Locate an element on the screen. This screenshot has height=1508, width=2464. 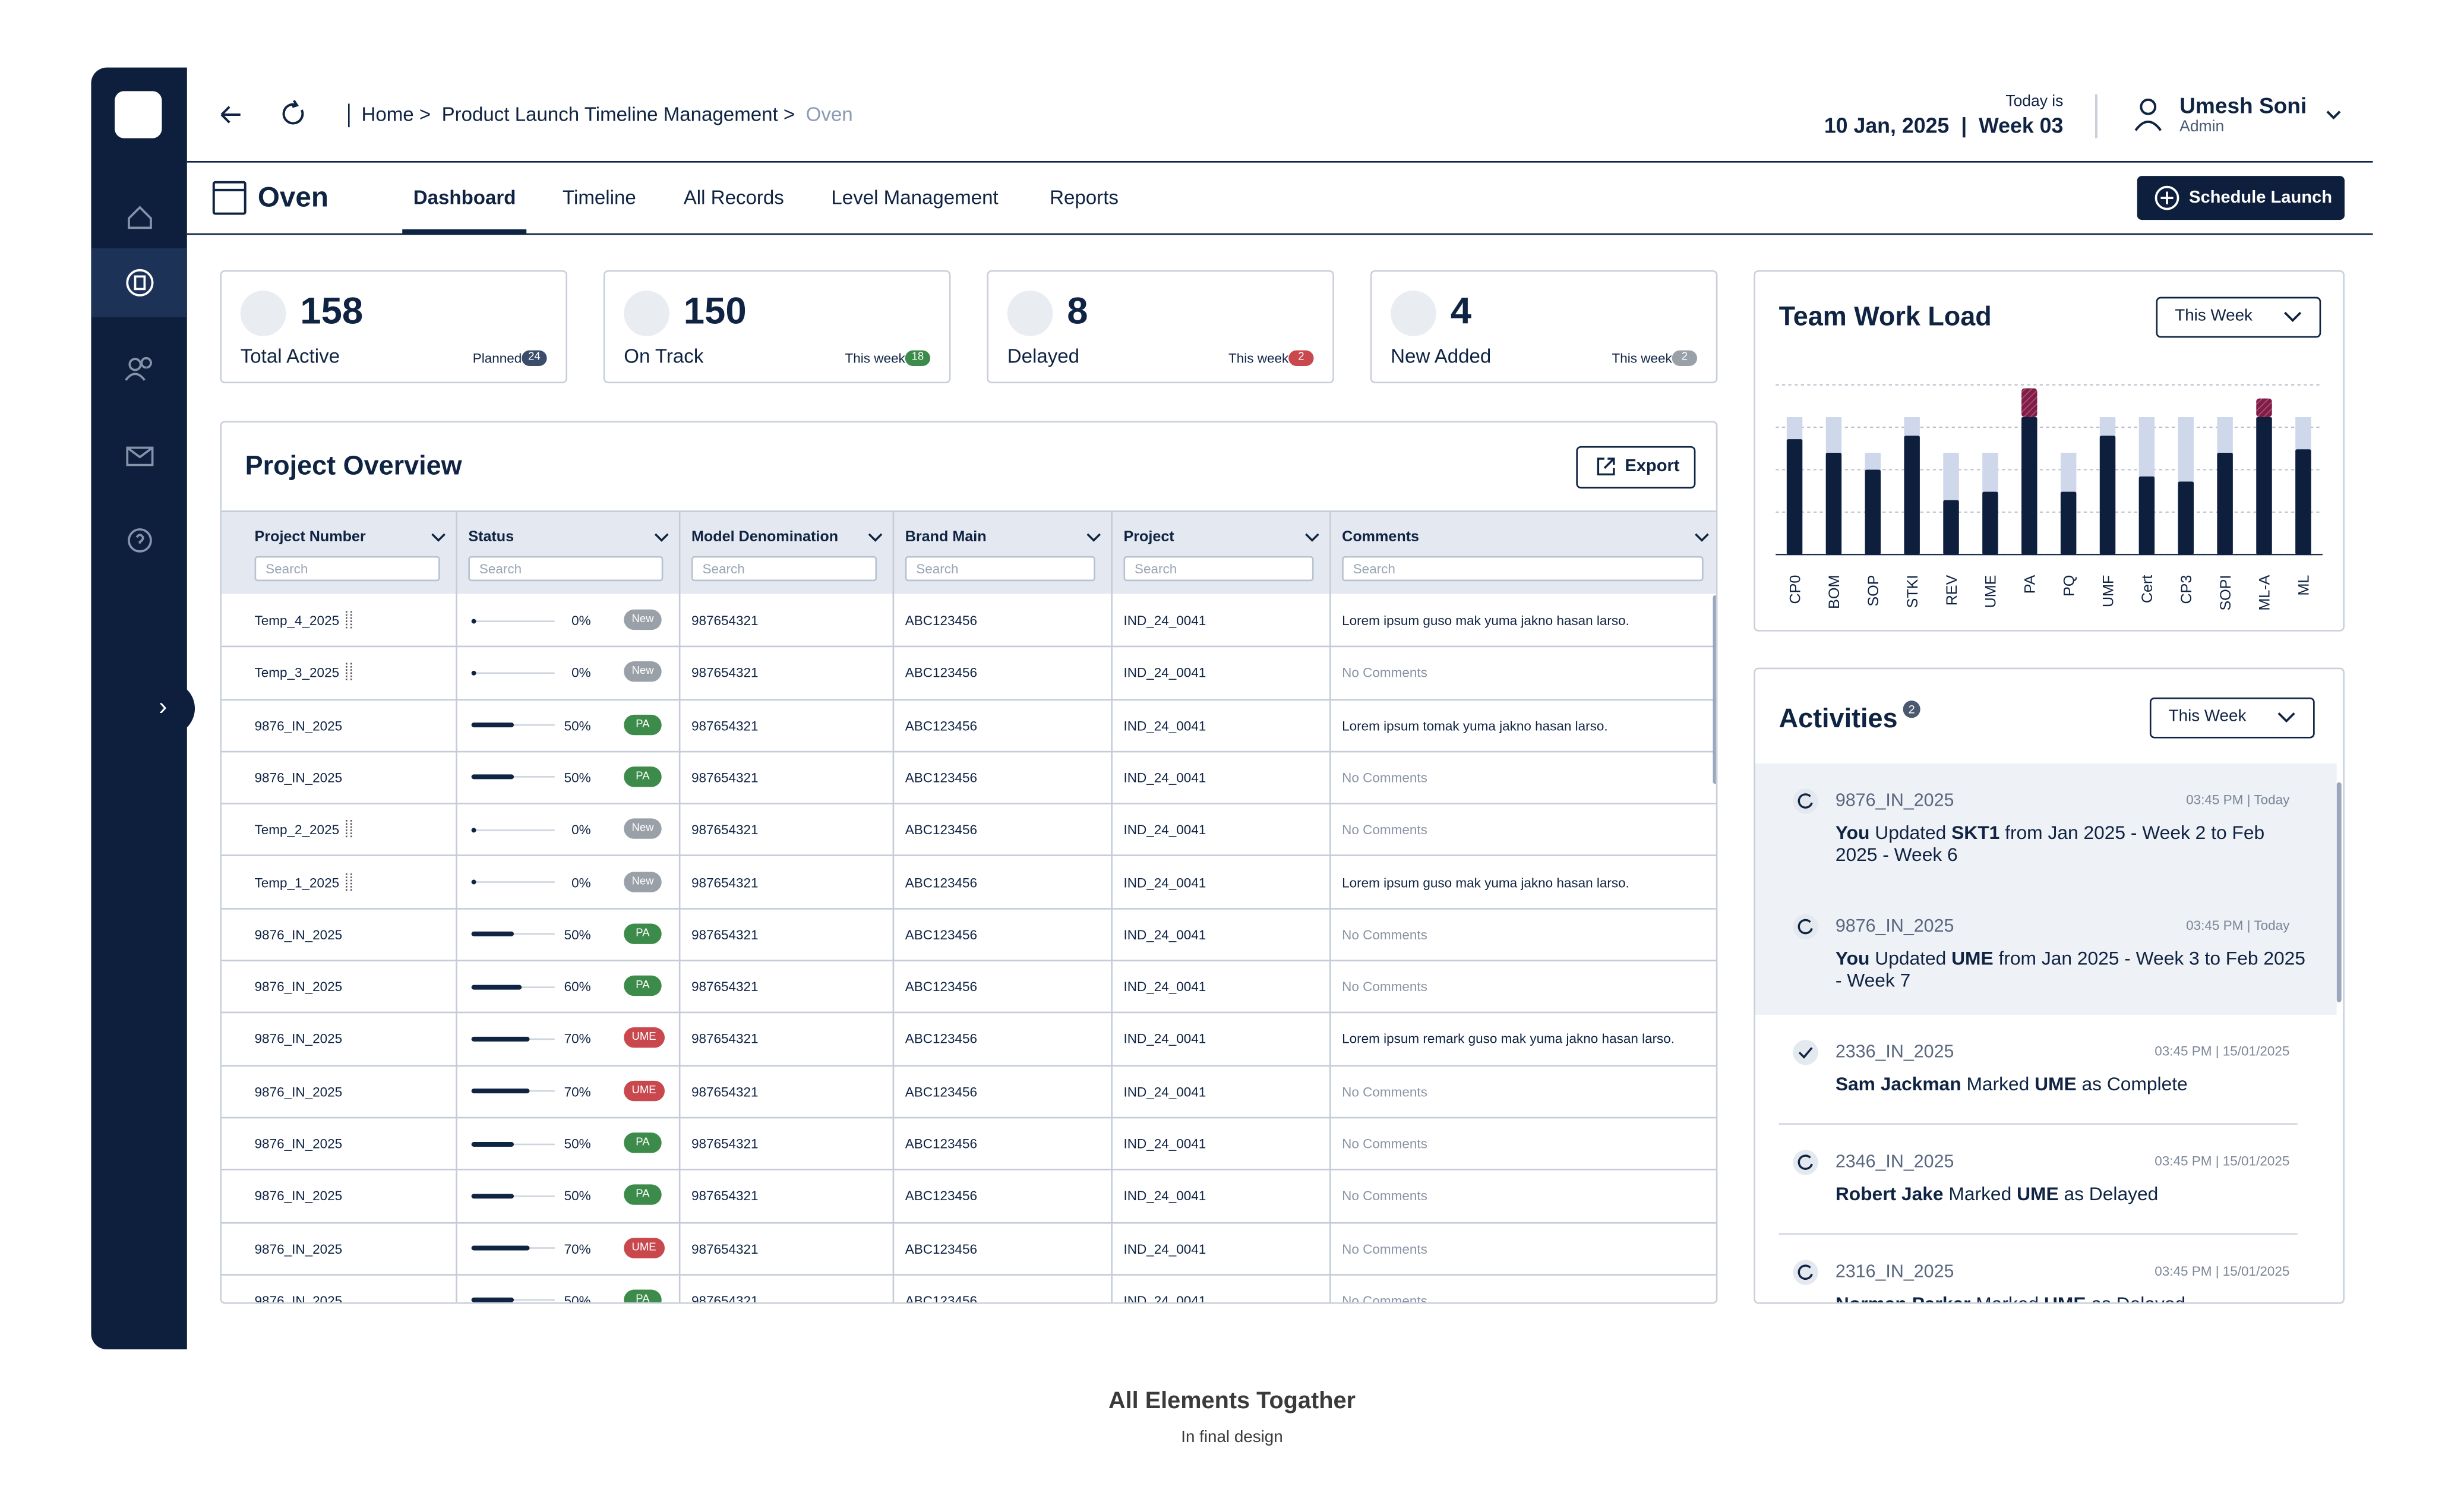
export-button: Export is located at coordinates (1636, 467).